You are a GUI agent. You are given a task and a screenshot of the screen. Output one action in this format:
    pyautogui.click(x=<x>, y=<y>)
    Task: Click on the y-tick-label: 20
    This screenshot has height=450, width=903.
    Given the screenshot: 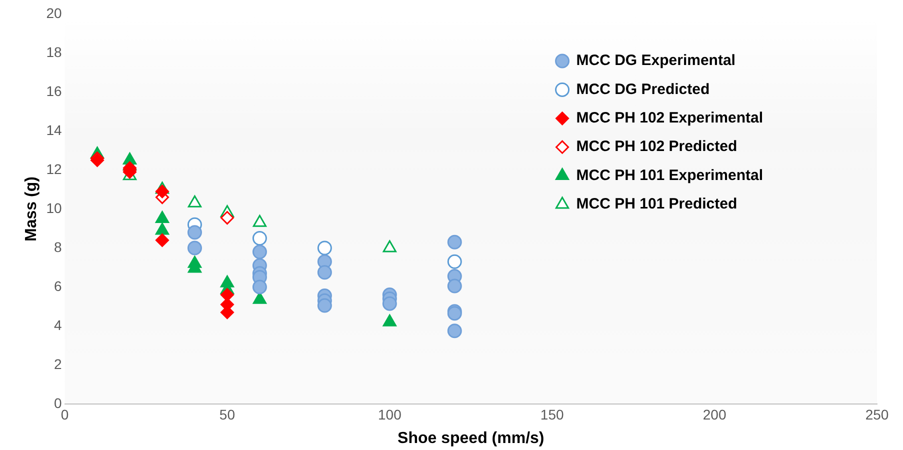 What is the action you would take?
    pyautogui.click(x=54, y=12)
    